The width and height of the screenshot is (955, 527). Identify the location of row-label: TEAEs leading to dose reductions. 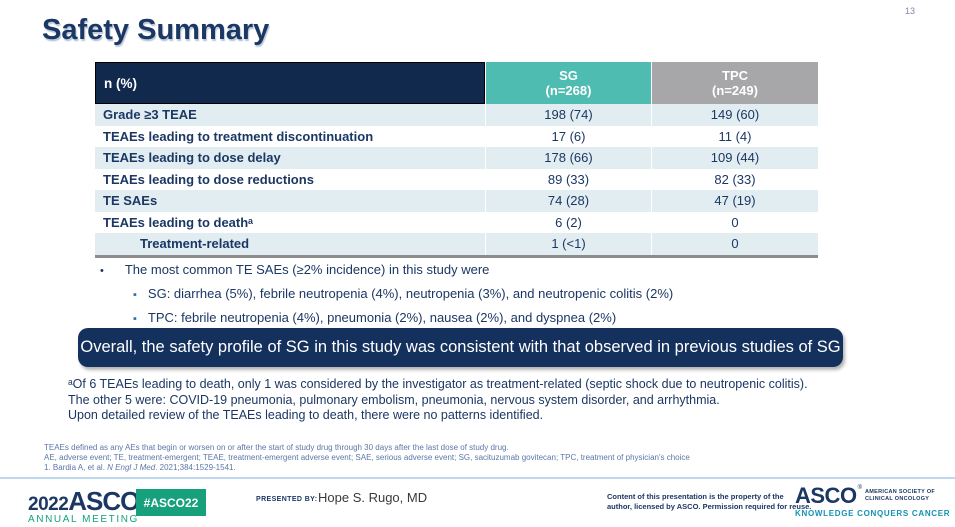
(208, 179).